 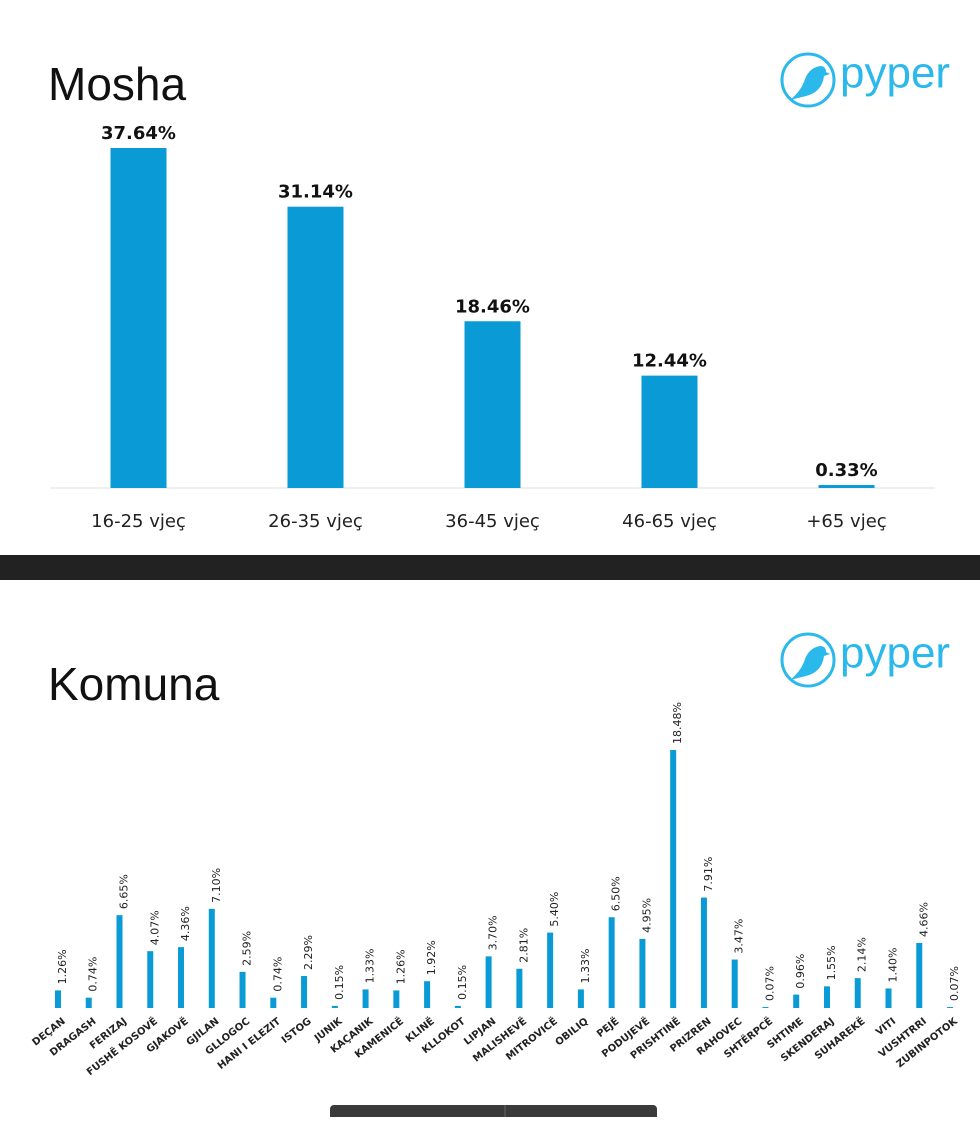 I want to click on value-label: 12.44%, so click(x=669, y=361).